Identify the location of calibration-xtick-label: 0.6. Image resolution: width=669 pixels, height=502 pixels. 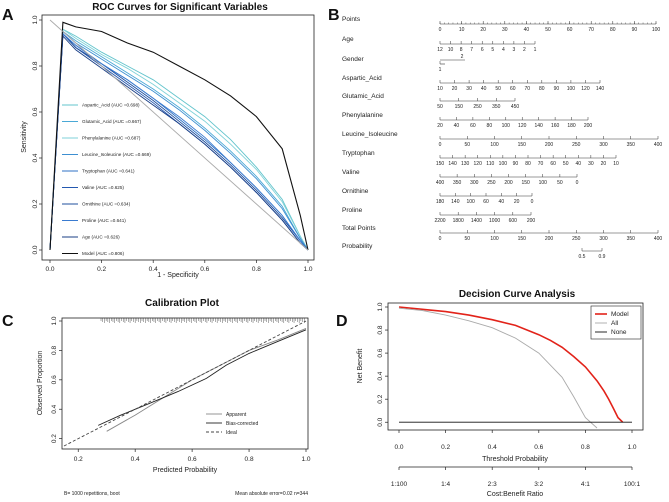
(192, 459).